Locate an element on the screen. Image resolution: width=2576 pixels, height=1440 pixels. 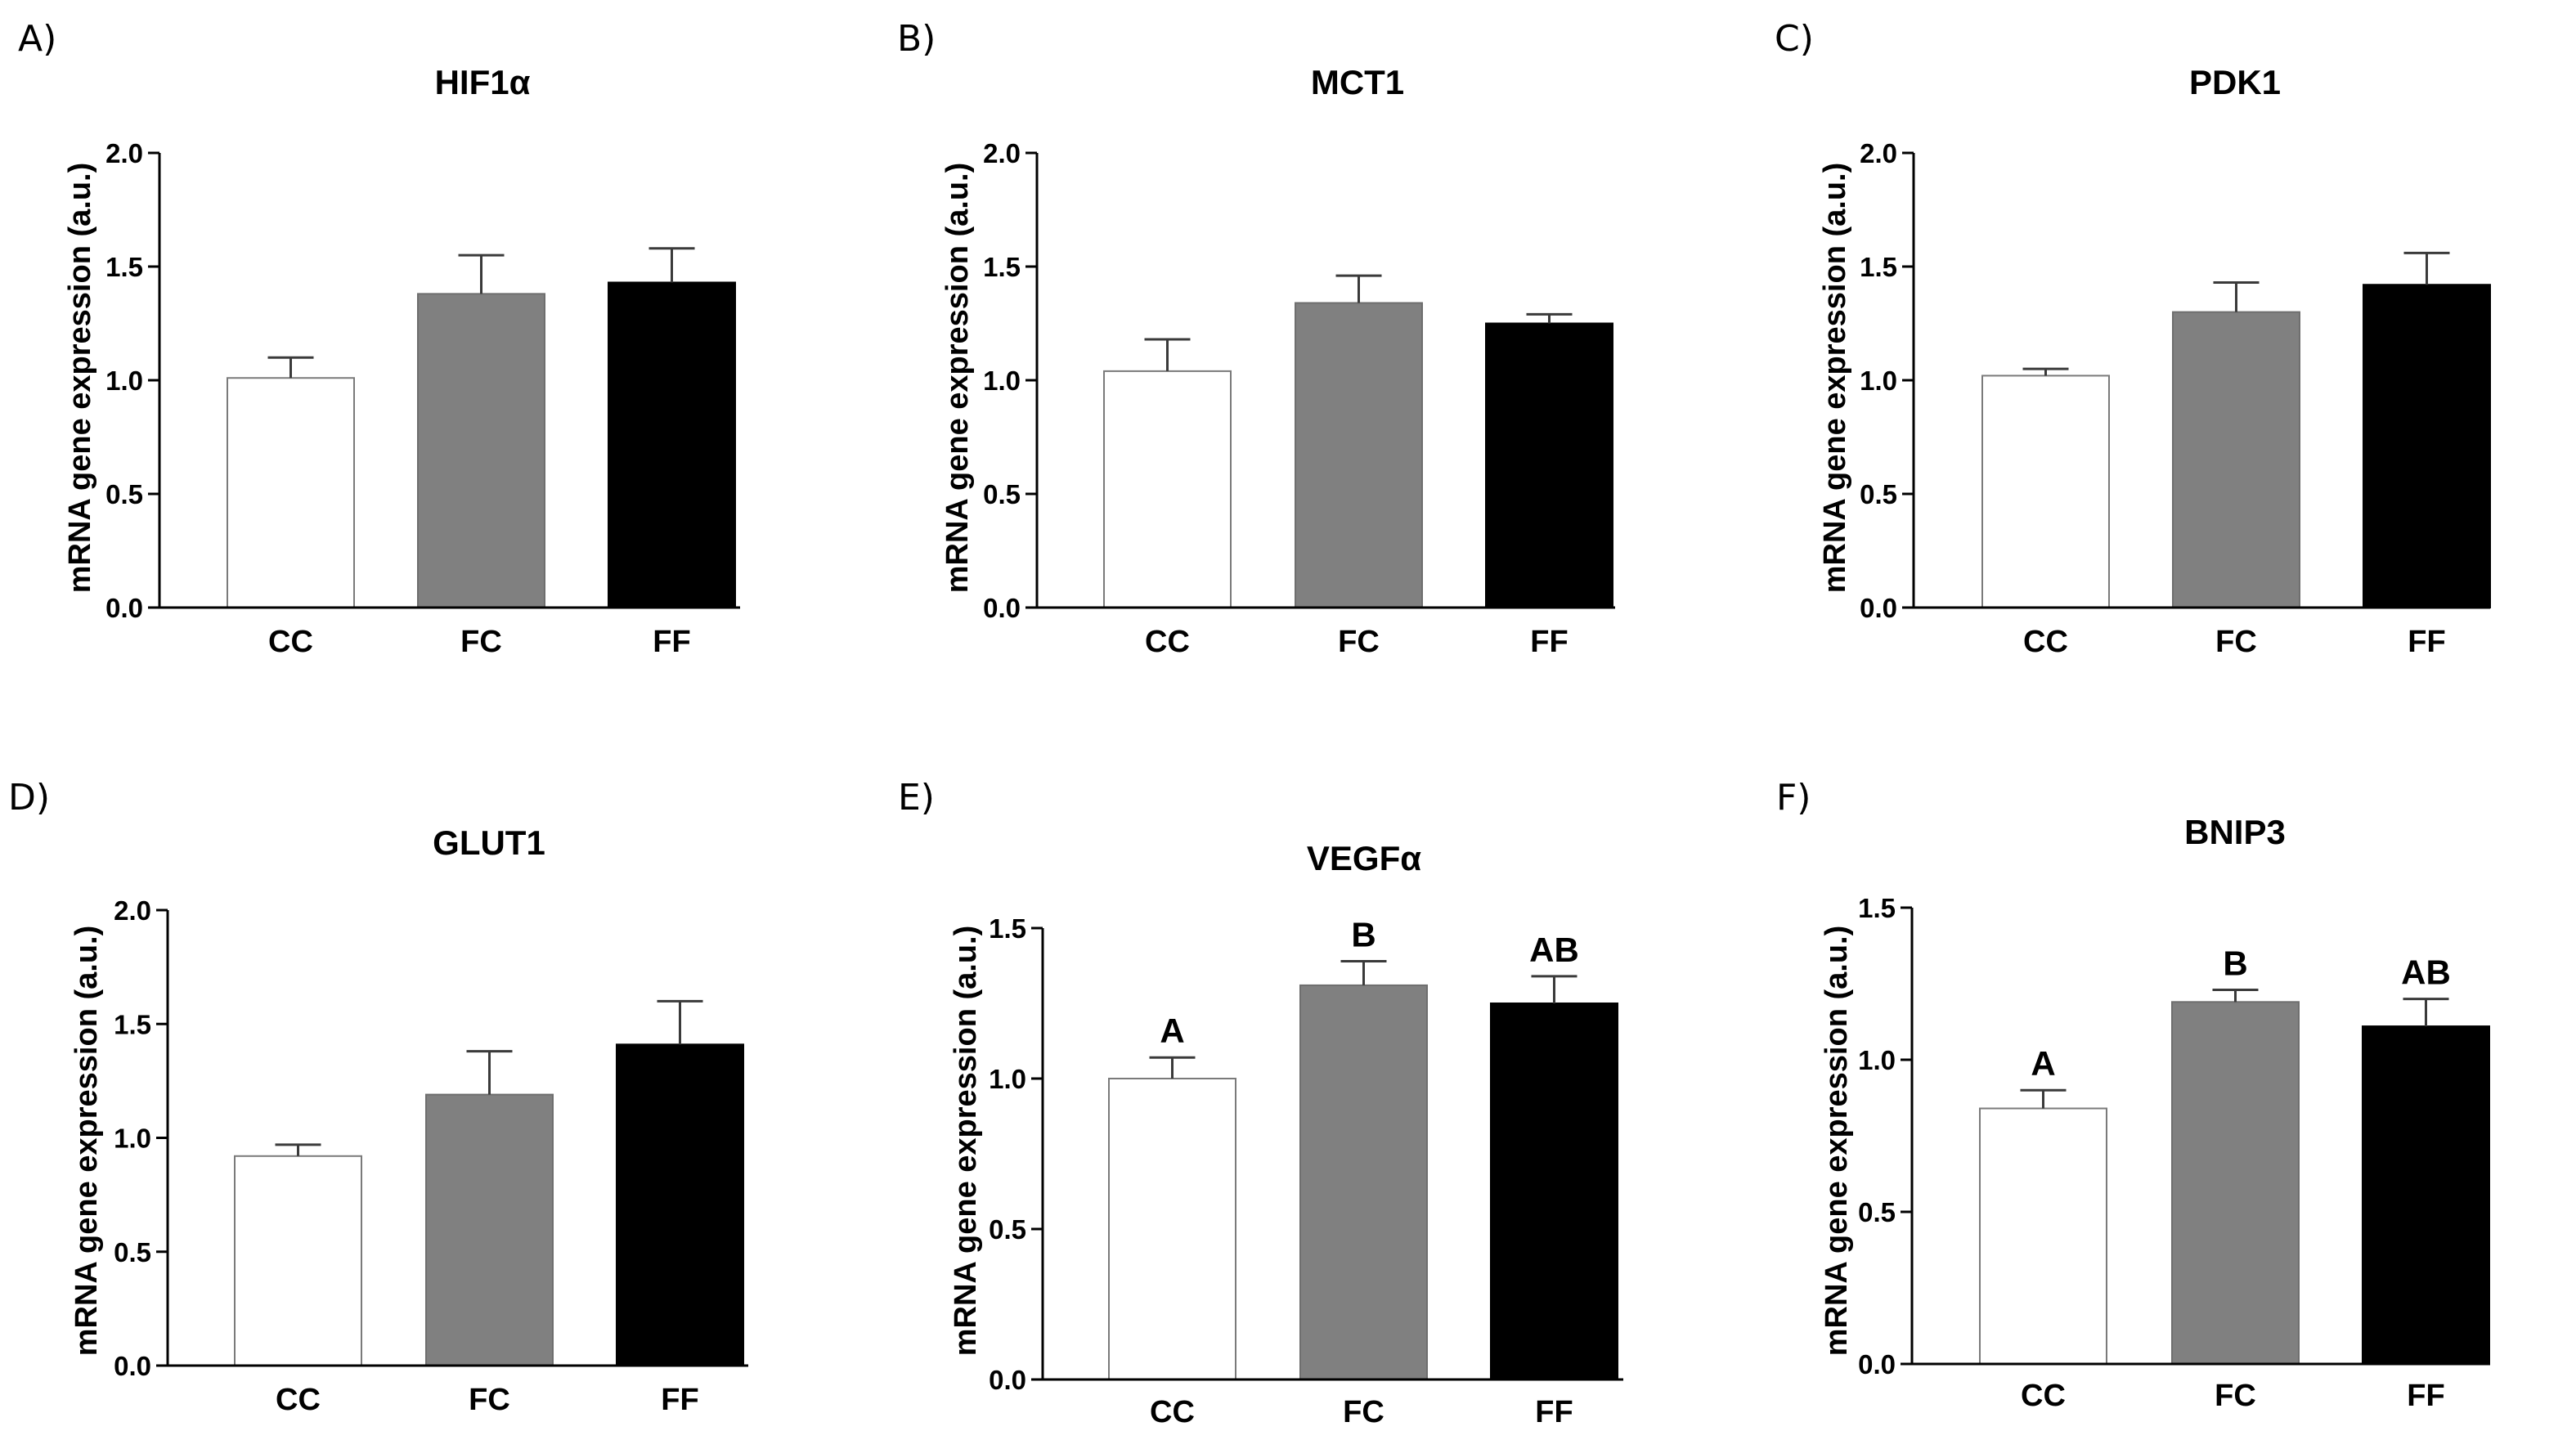
chart-title: BNIP3 is located at coordinates (2235, 832).